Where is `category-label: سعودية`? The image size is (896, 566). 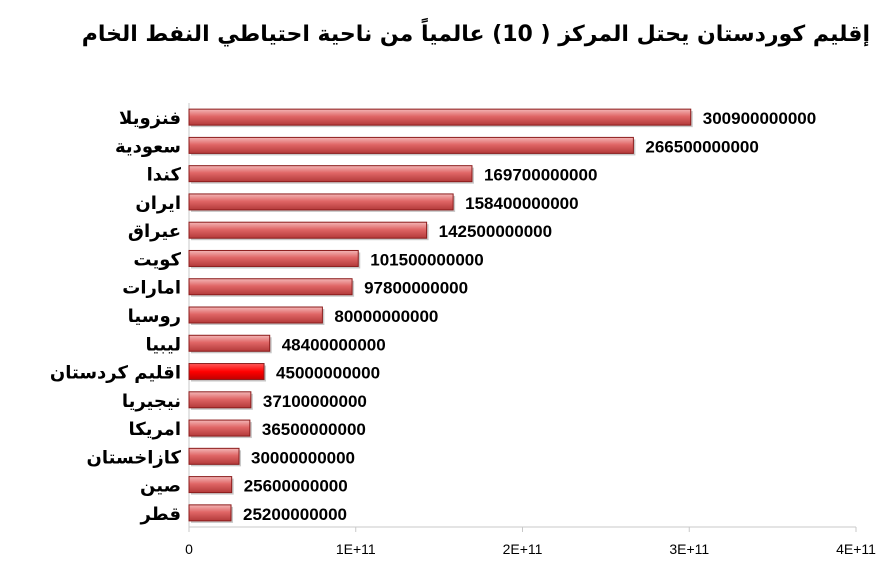
category-label: سعودية is located at coordinates (148, 146).